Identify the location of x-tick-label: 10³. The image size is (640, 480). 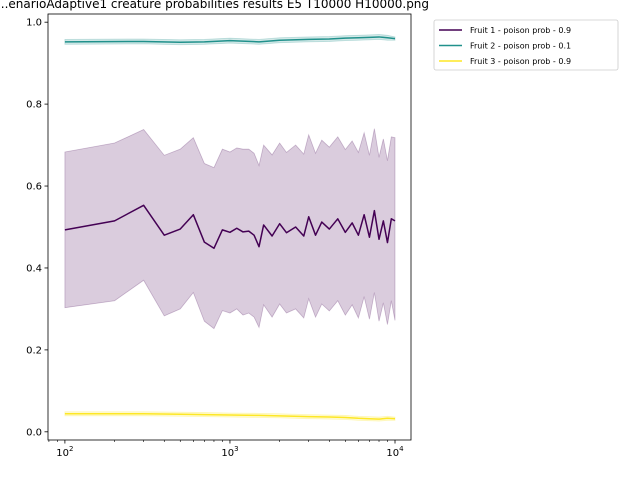
(229, 452).